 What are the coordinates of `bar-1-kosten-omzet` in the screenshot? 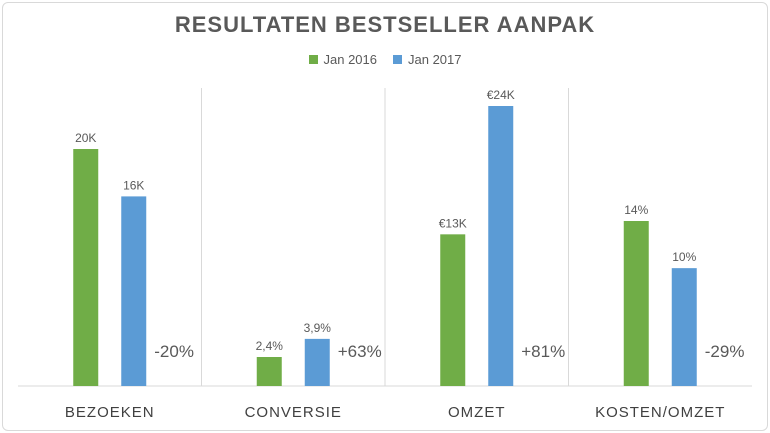 It's located at (636, 303).